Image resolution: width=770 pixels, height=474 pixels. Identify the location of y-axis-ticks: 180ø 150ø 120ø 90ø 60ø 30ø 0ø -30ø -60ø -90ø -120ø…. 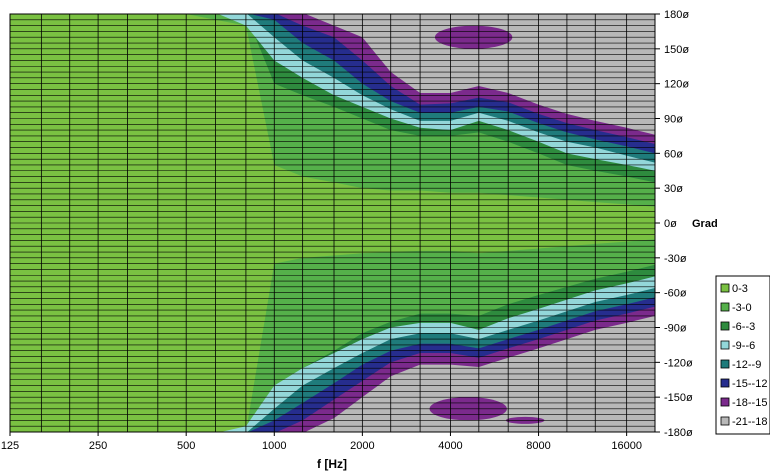
(674, 224).